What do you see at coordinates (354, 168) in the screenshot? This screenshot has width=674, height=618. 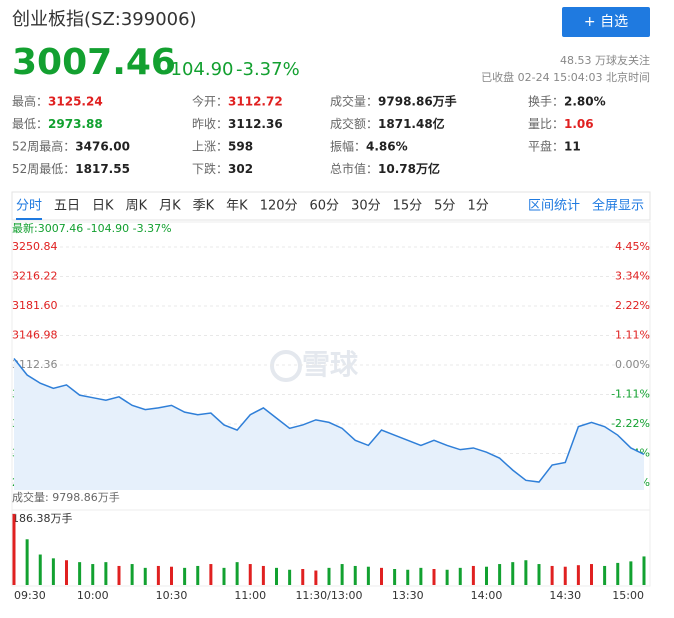 I see `quote-label: 总市值：` at bounding box center [354, 168].